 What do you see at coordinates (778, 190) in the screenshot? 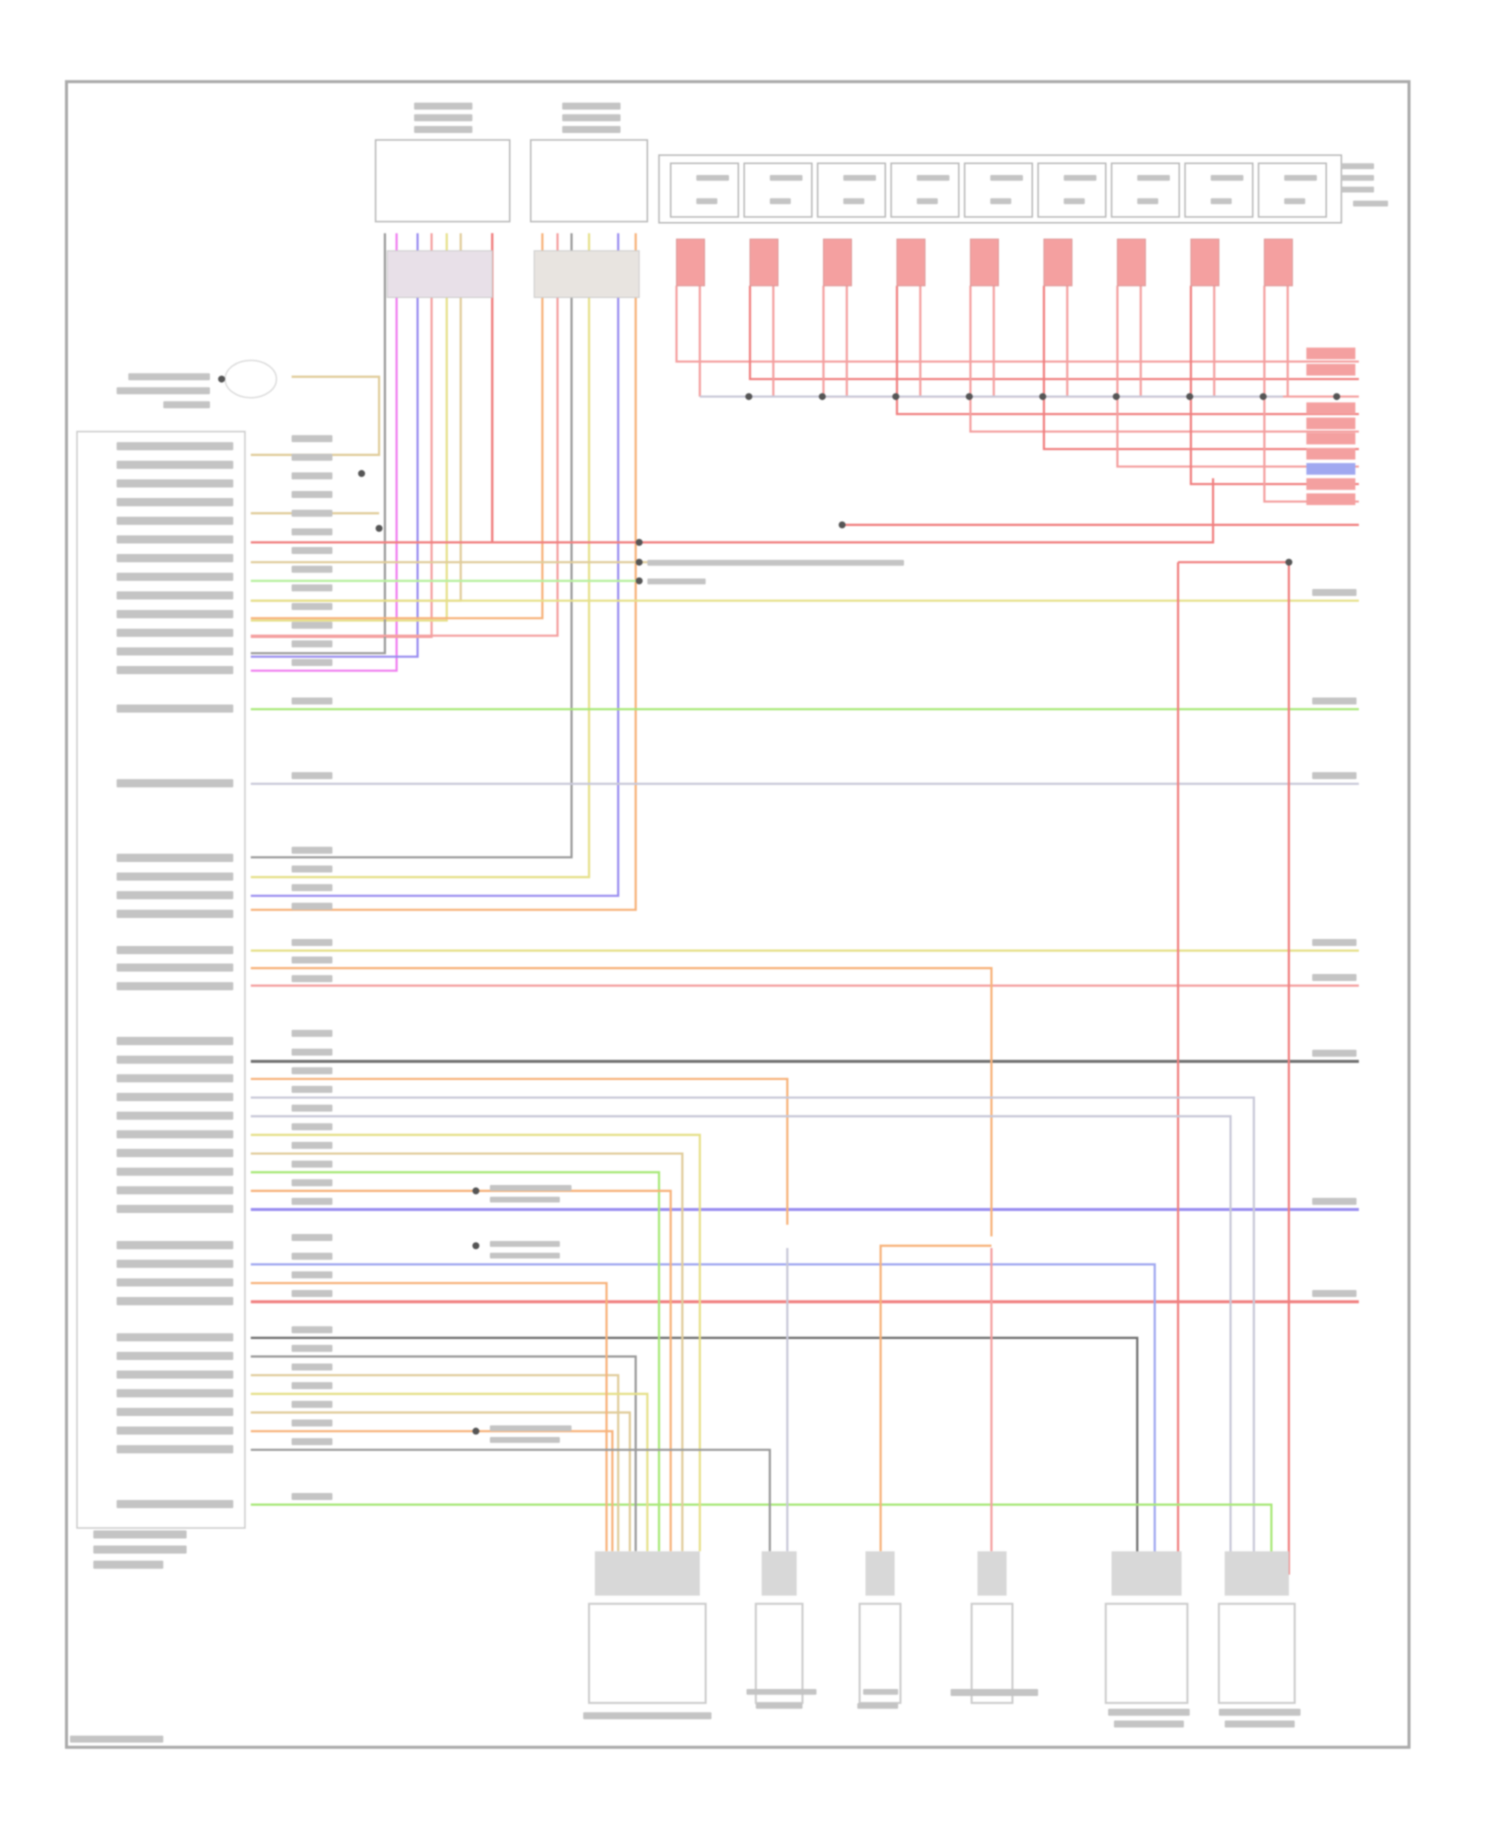
I see `injector-connector` at bounding box center [778, 190].